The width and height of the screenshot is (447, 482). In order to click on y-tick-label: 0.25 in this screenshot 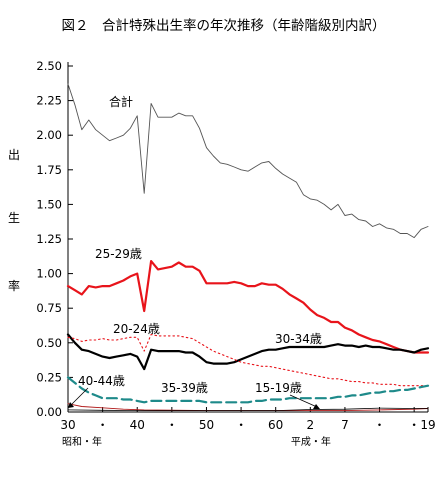, I will do `click(49, 377)`.